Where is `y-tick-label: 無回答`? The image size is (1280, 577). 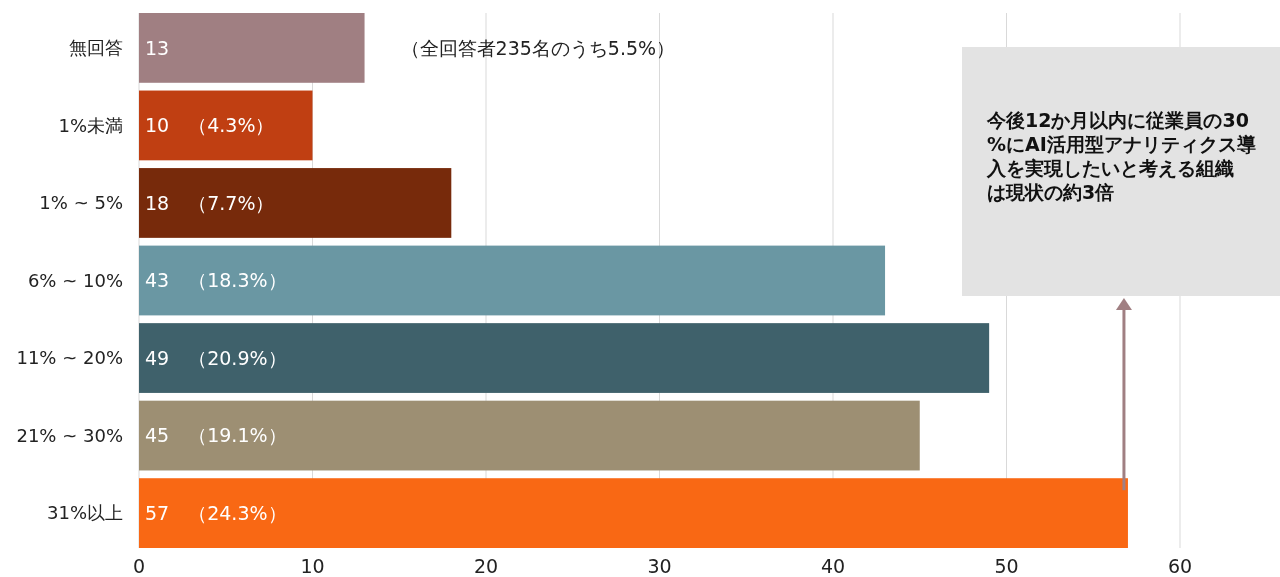
y-tick-label: 無回答 is located at coordinates (96, 48).